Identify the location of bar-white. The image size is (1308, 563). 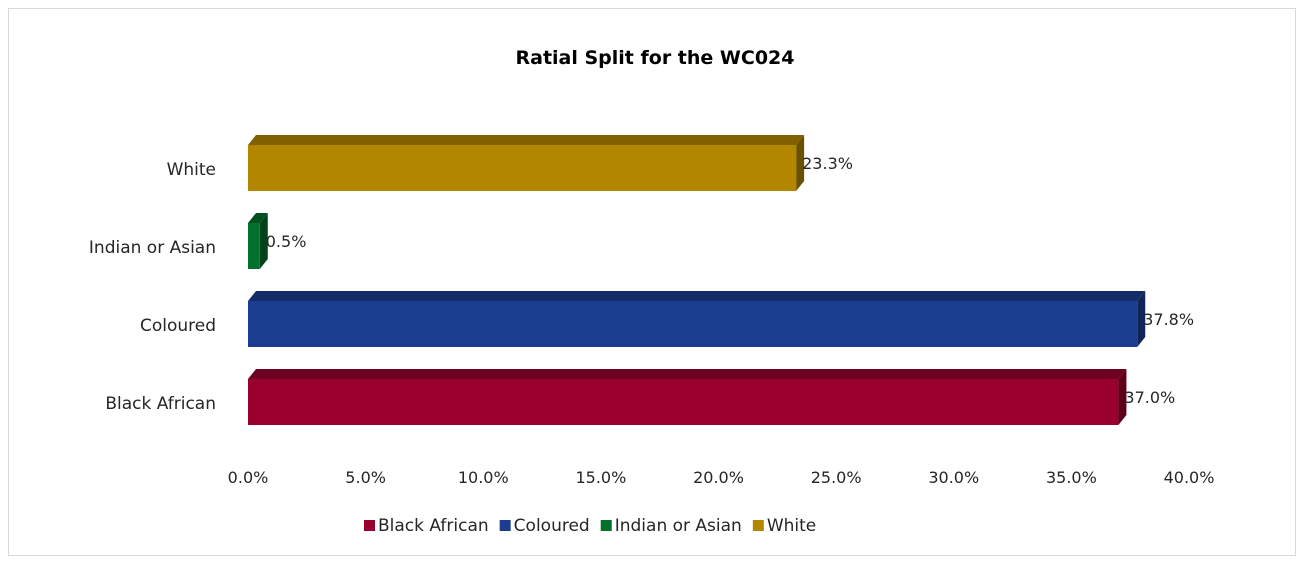
(526, 163).